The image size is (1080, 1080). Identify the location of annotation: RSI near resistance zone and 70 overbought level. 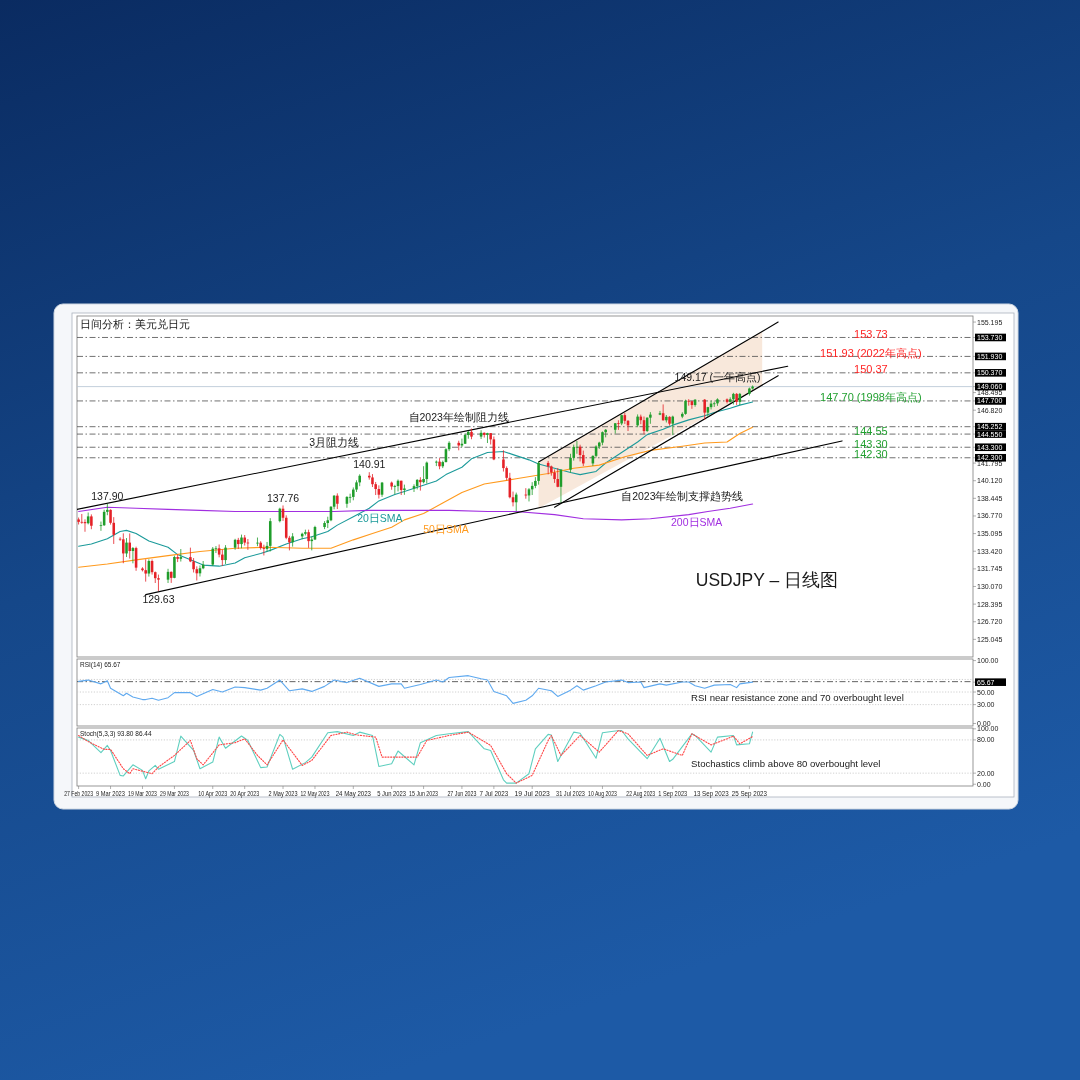
(797, 698).